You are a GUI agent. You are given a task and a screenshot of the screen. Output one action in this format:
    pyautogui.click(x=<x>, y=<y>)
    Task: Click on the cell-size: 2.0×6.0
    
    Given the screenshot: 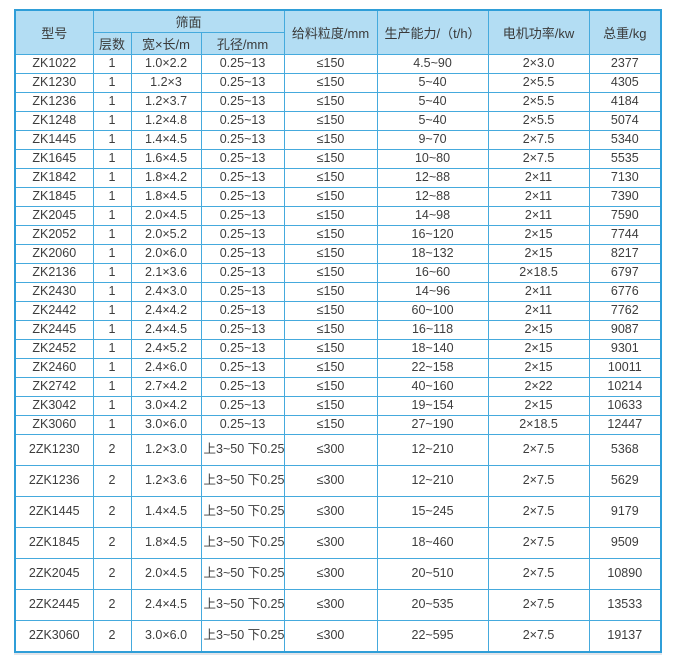 What is the action you would take?
    pyautogui.click(x=166, y=254)
    